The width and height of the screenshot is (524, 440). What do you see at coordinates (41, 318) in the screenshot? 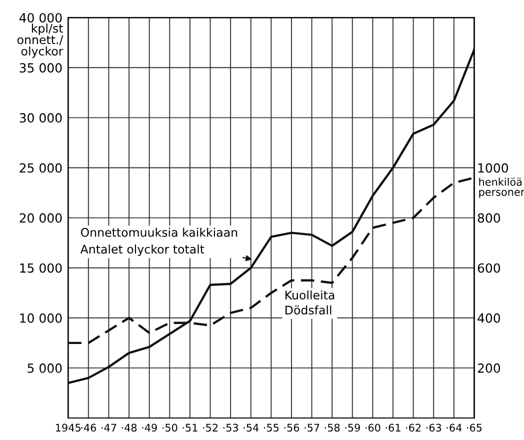
I see `y-tick-label: 10 000` at bounding box center [41, 318].